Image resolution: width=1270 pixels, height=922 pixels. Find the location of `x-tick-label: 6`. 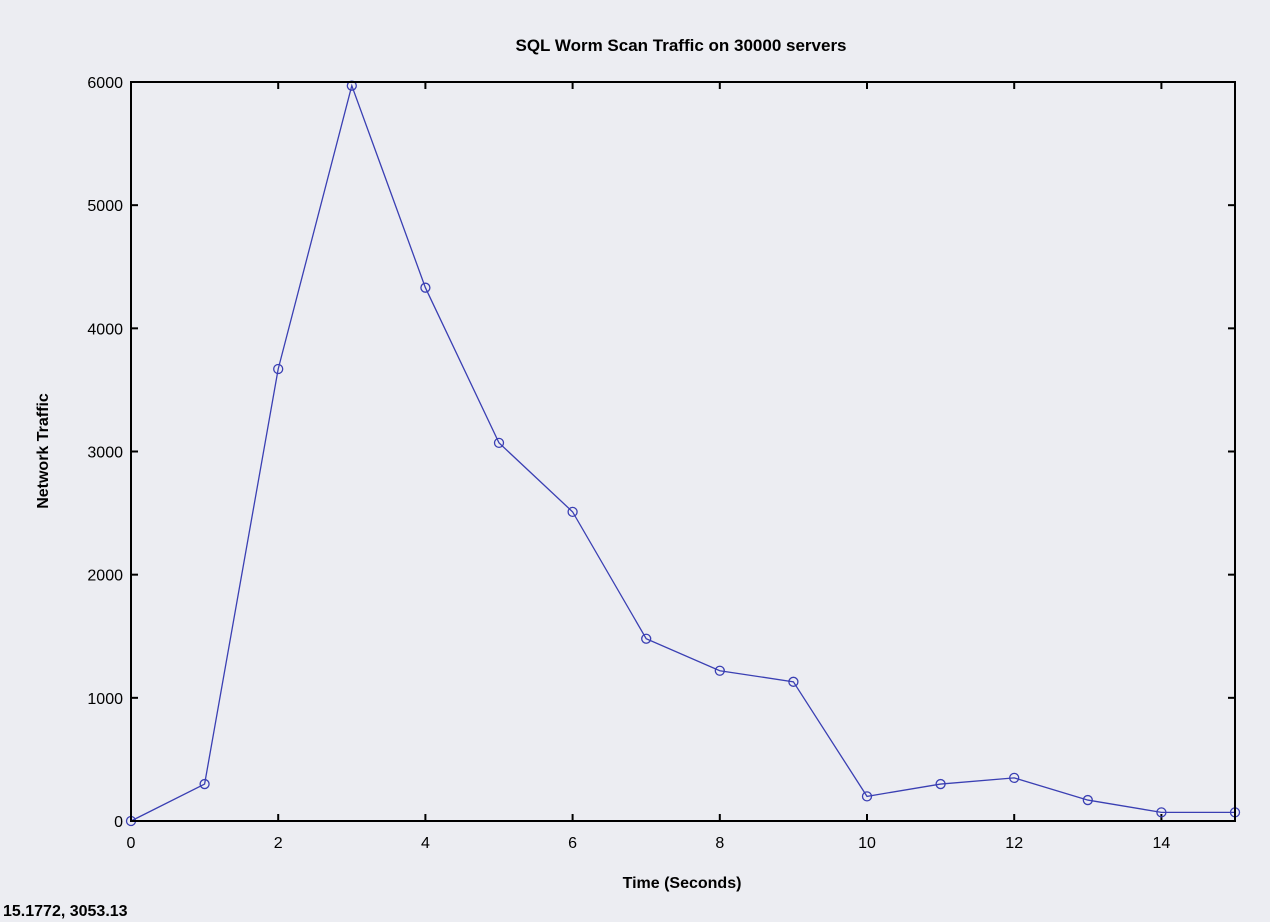

x-tick-label: 6 is located at coordinates (572, 843).